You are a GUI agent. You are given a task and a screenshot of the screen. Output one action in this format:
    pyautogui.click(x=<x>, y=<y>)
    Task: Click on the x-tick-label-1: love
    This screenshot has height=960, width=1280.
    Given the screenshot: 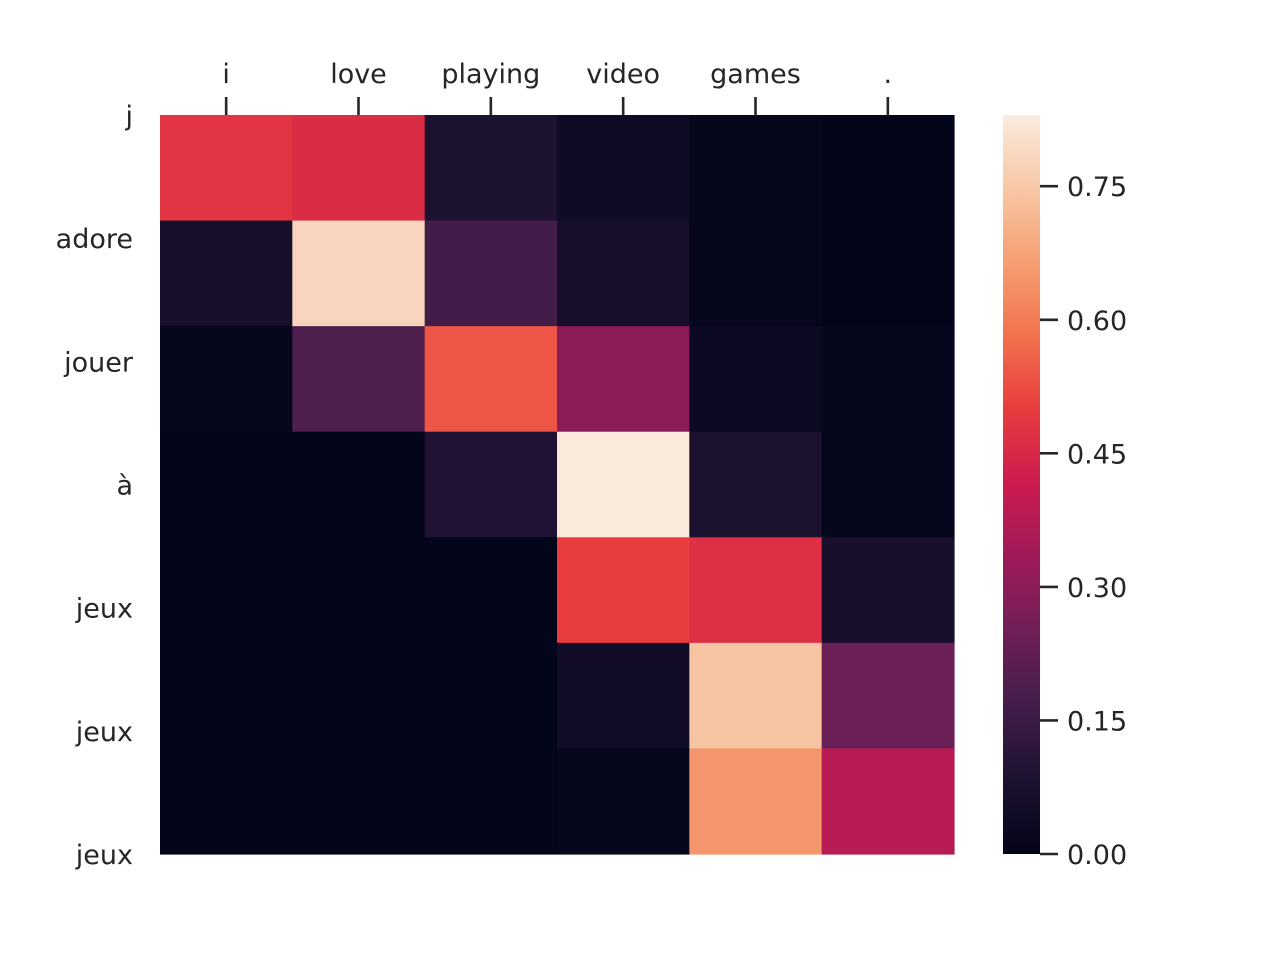 What is the action you would take?
    pyautogui.click(x=358, y=74)
    